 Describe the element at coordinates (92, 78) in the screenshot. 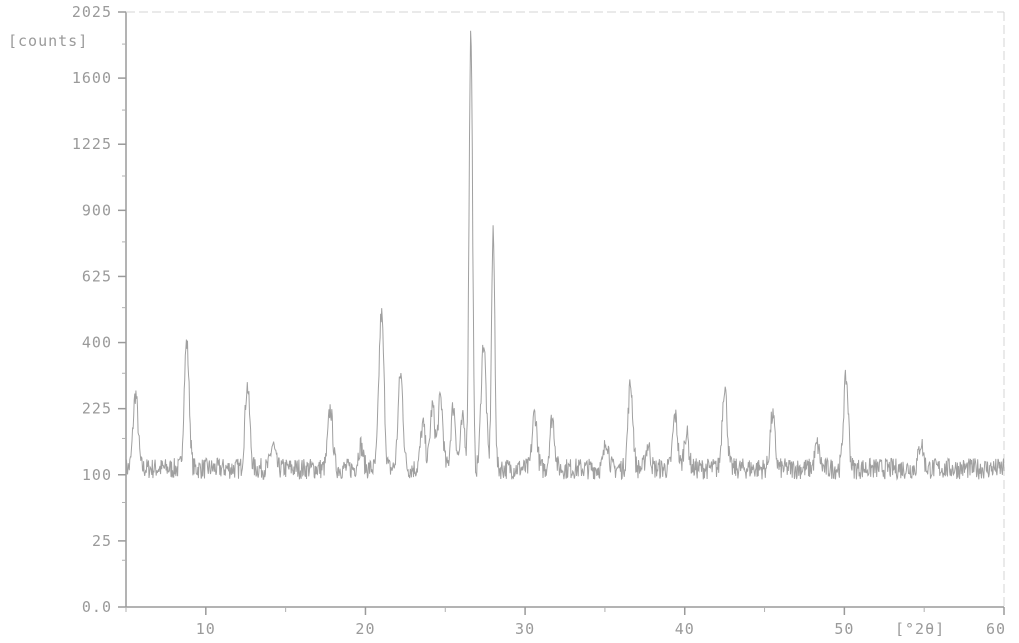

I see `y-tick-label: 1600` at that location.